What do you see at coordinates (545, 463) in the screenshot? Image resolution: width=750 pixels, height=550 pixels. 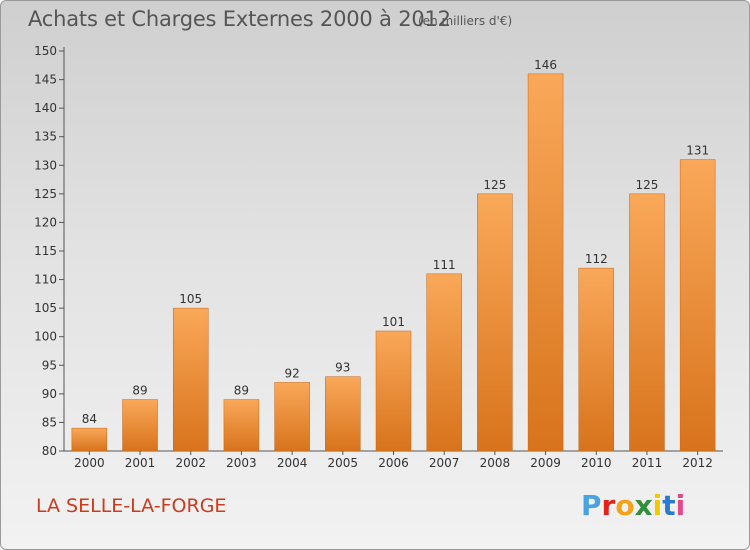 I see `x-tick-label: 2009` at bounding box center [545, 463].